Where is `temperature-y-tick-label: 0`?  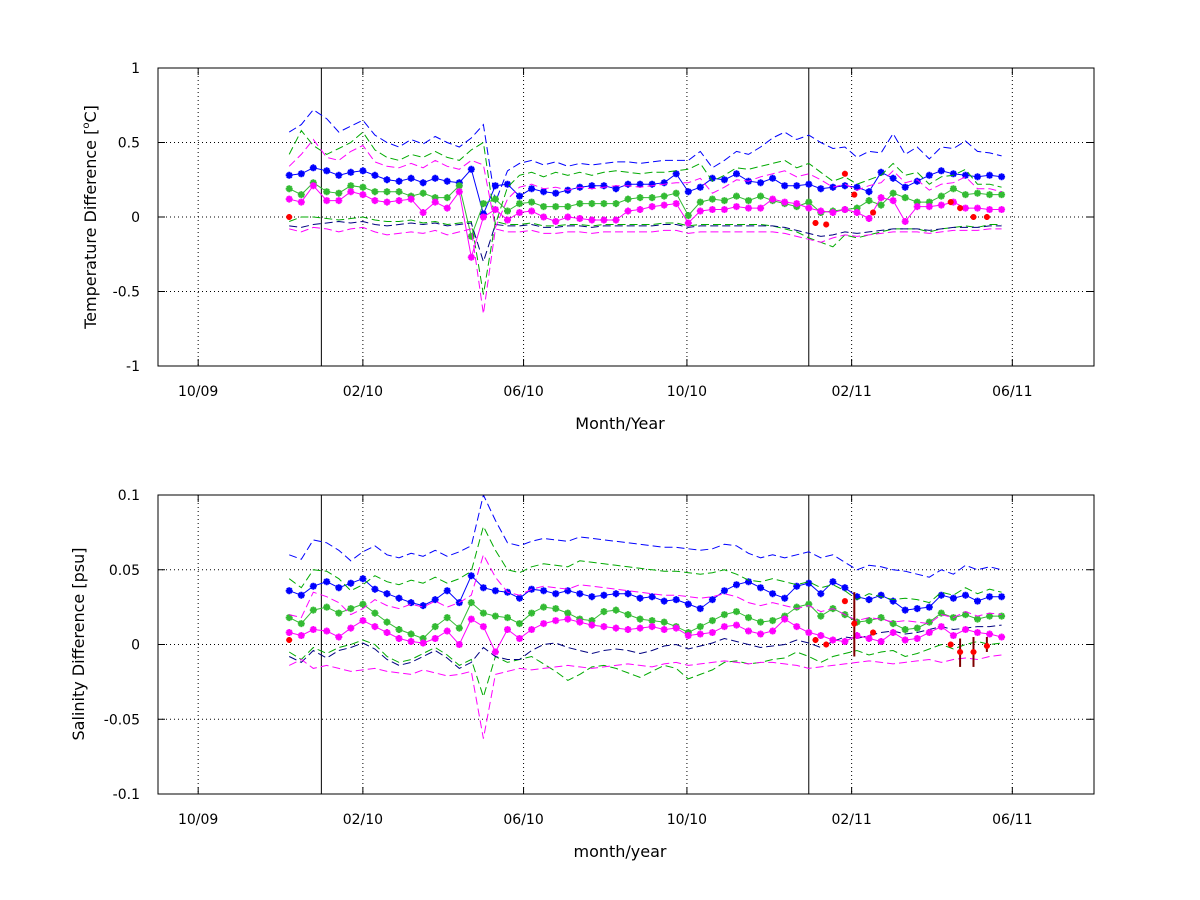
temperature-y-tick-label: 0 is located at coordinates (135, 218).